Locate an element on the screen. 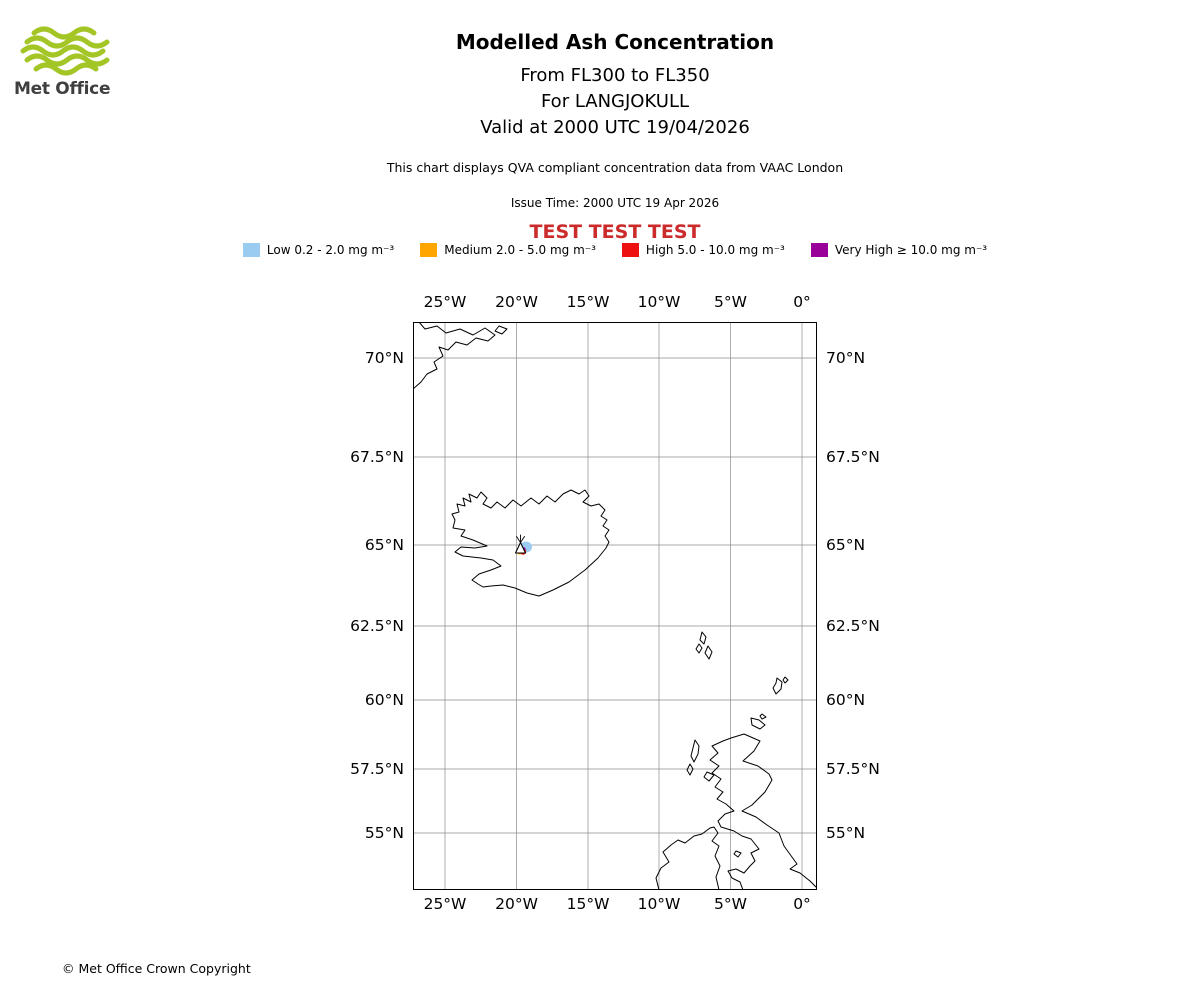  lon-tick-bottom: 10°W is located at coordinates (659, 904).